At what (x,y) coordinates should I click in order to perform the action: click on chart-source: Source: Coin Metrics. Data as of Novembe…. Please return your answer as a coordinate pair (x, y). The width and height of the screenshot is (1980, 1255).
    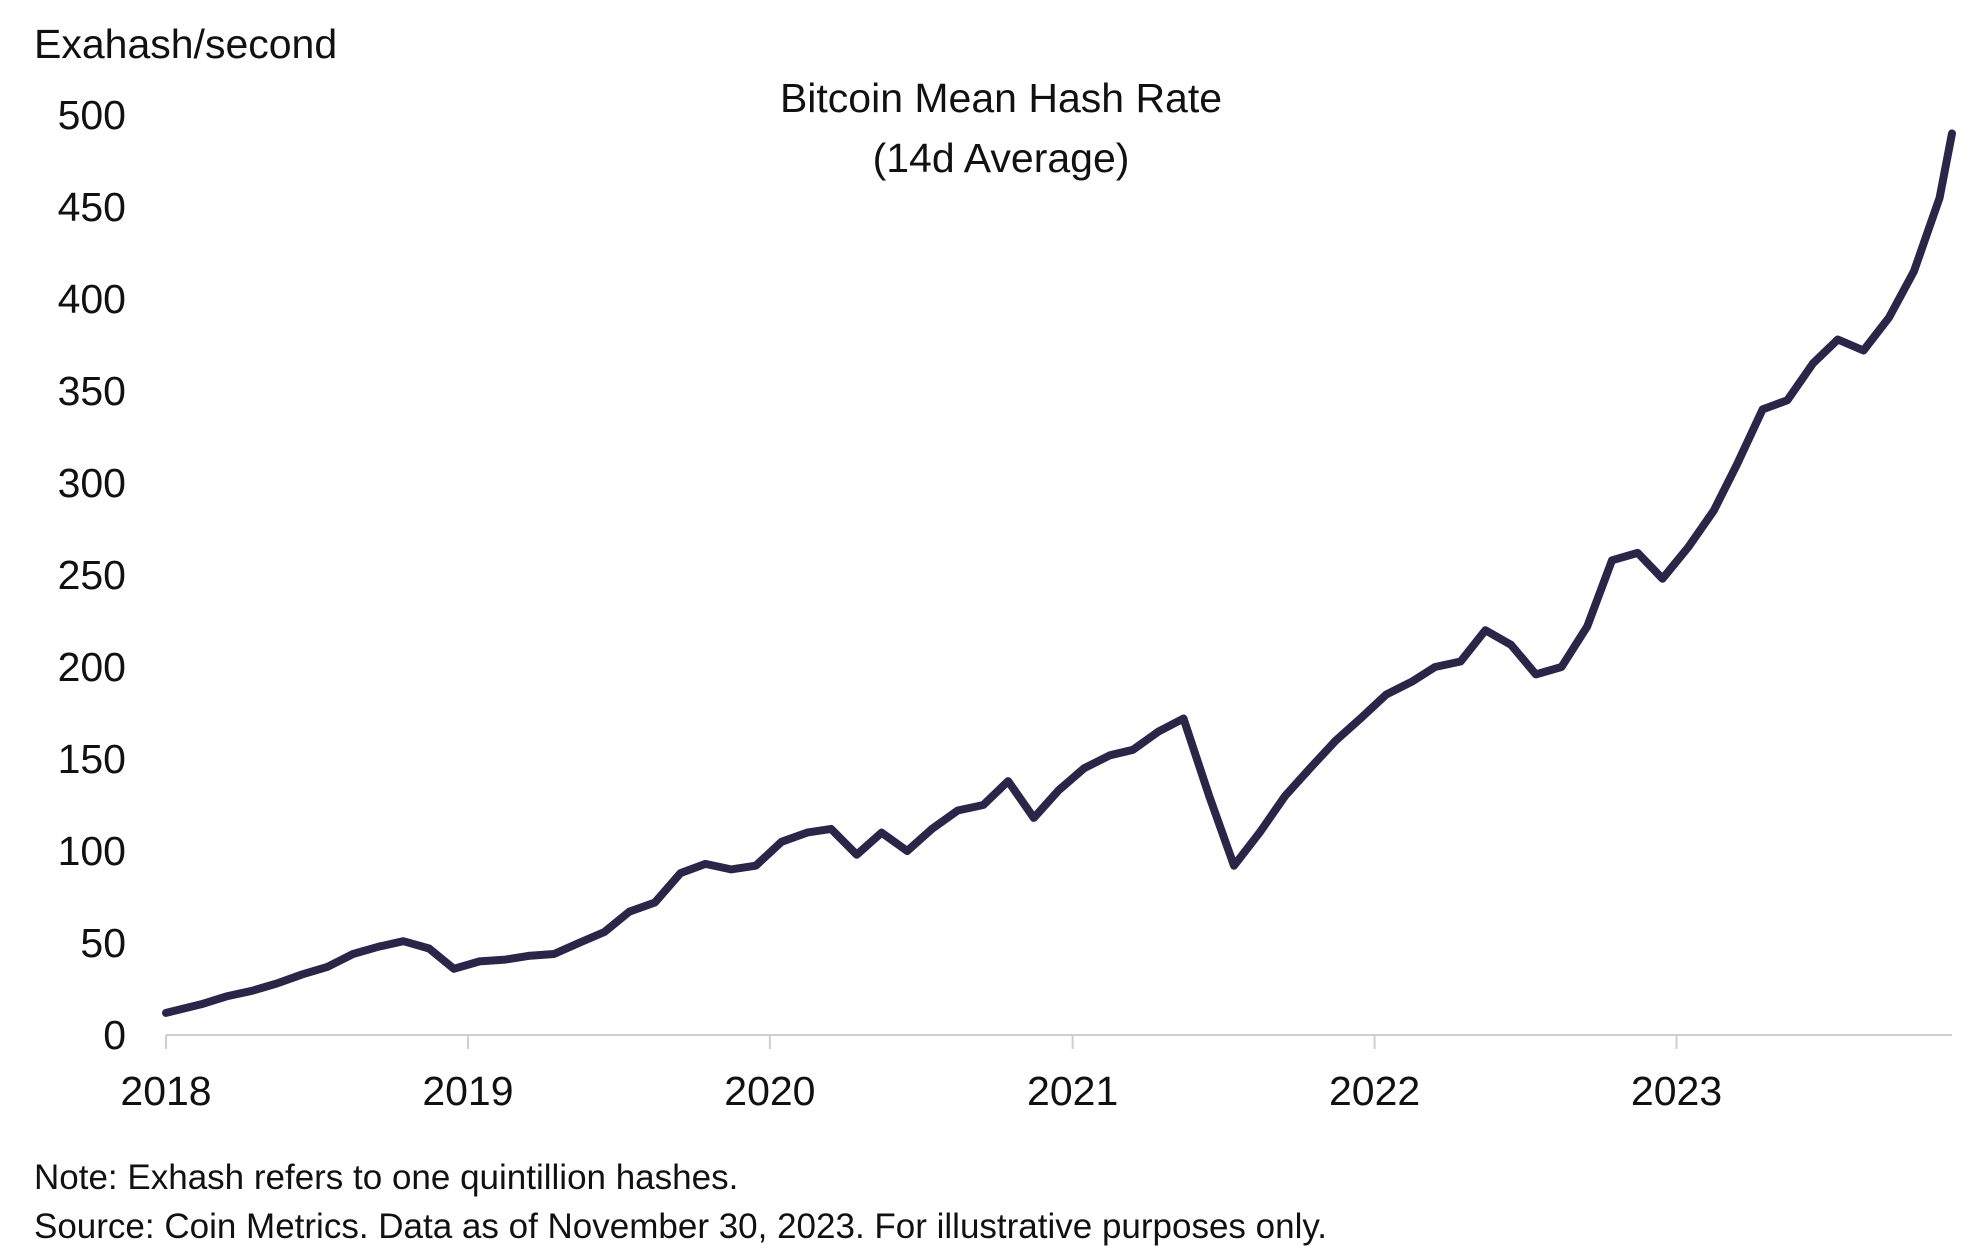
    Looking at the image, I should click on (680, 1226).